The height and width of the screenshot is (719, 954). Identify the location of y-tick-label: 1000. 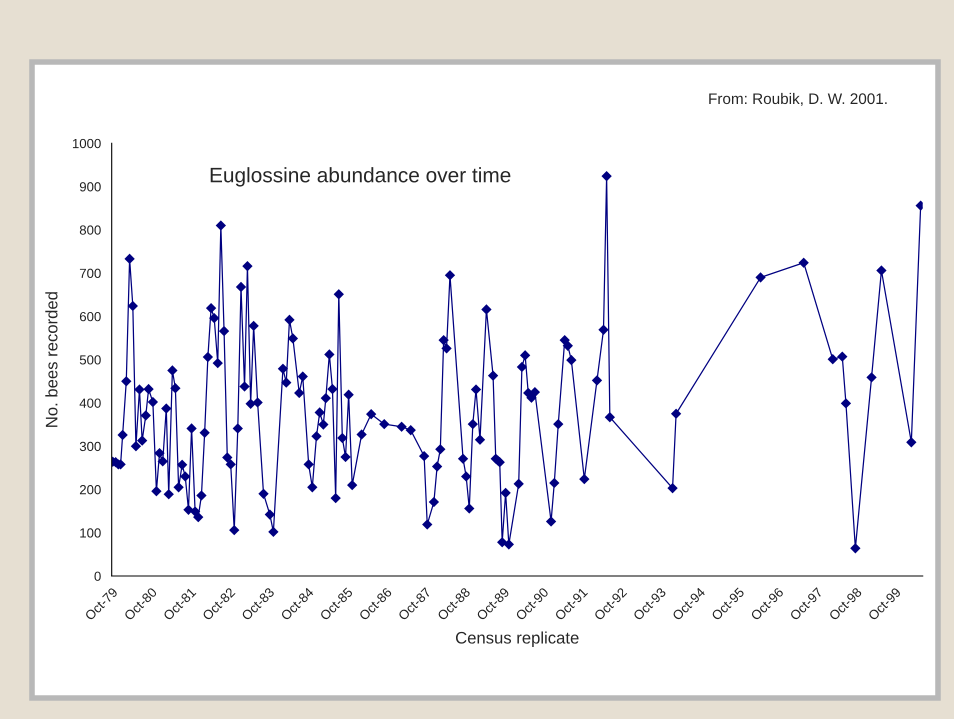
(86, 143).